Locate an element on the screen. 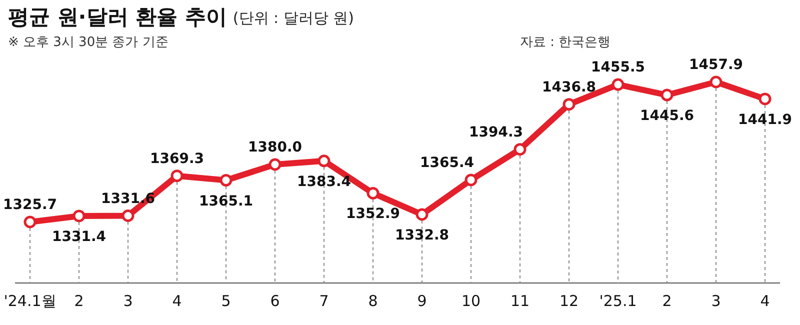 This screenshot has width=800, height=325. data-label: 1325.7 is located at coordinates (30, 205).